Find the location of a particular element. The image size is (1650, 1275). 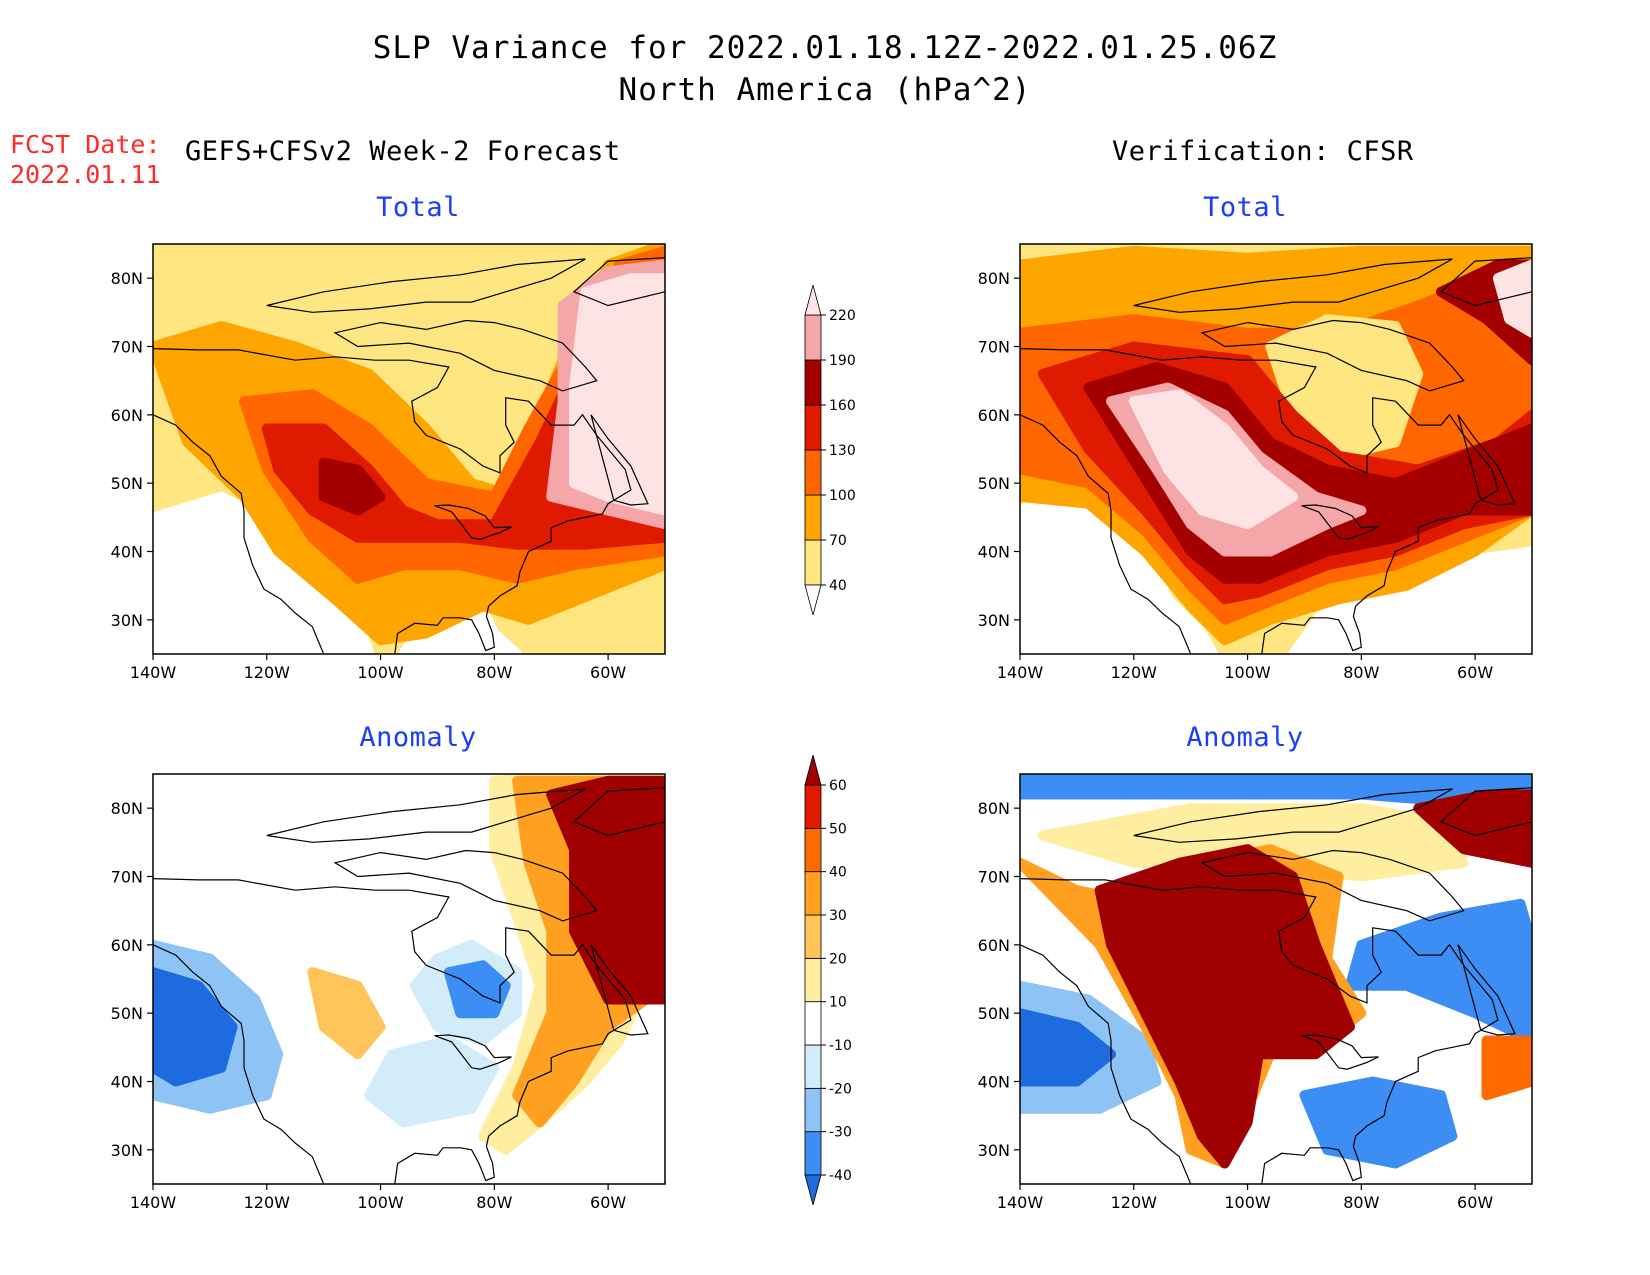

anomaly-colorbar: -40 -30 -20 -10 10 20 30 40 50 60 is located at coordinates (828, 980).